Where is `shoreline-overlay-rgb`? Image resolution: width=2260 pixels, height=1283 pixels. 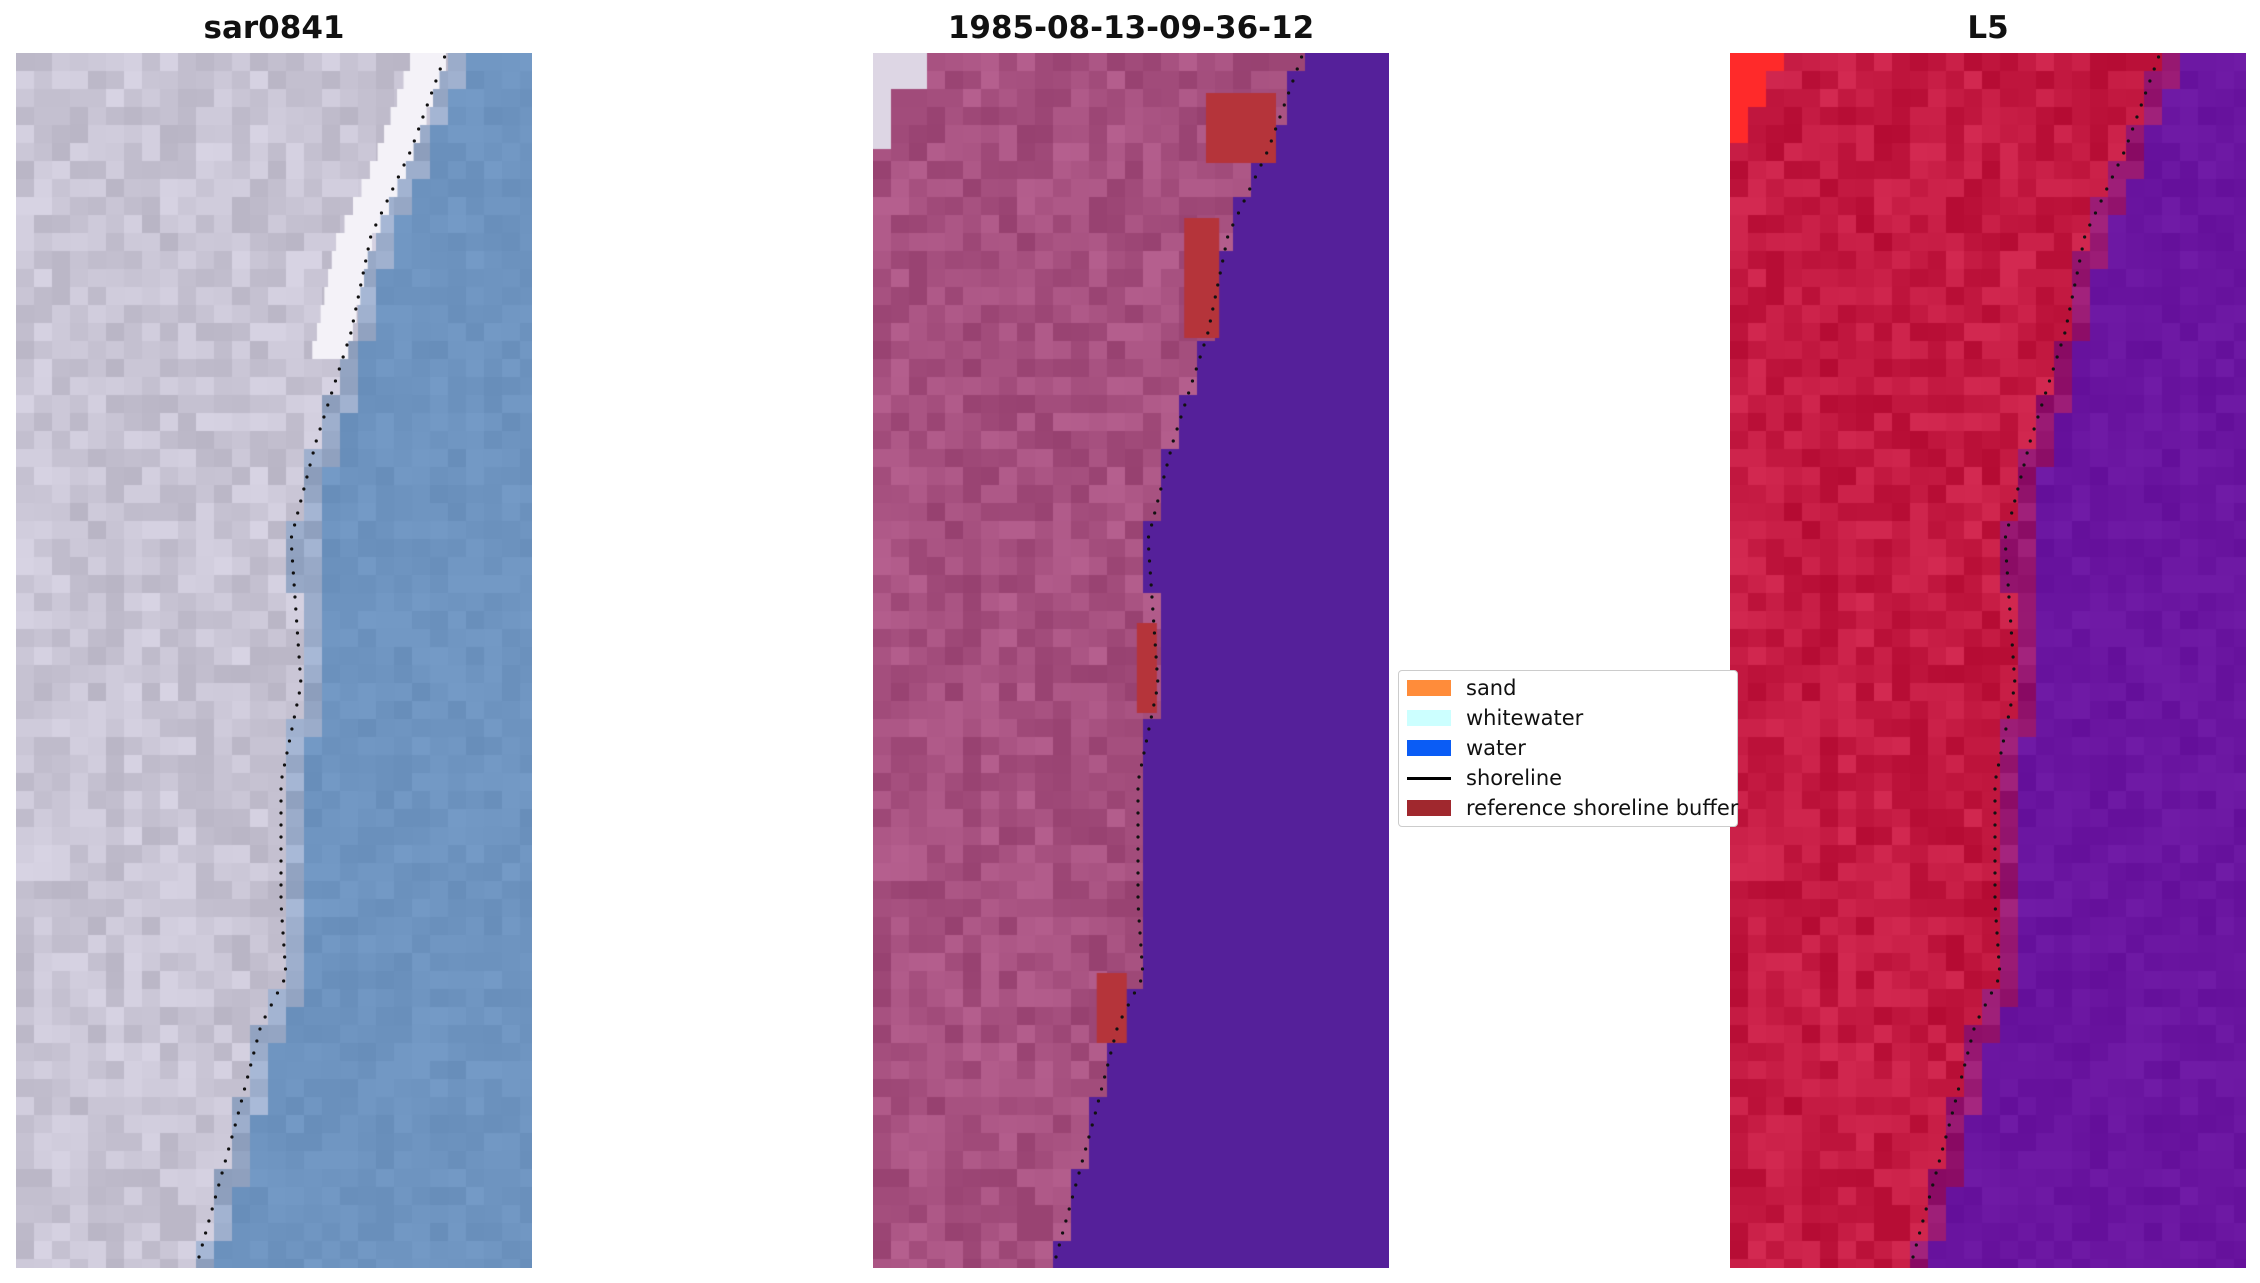 shoreline-overlay-rgb is located at coordinates (322, 657).